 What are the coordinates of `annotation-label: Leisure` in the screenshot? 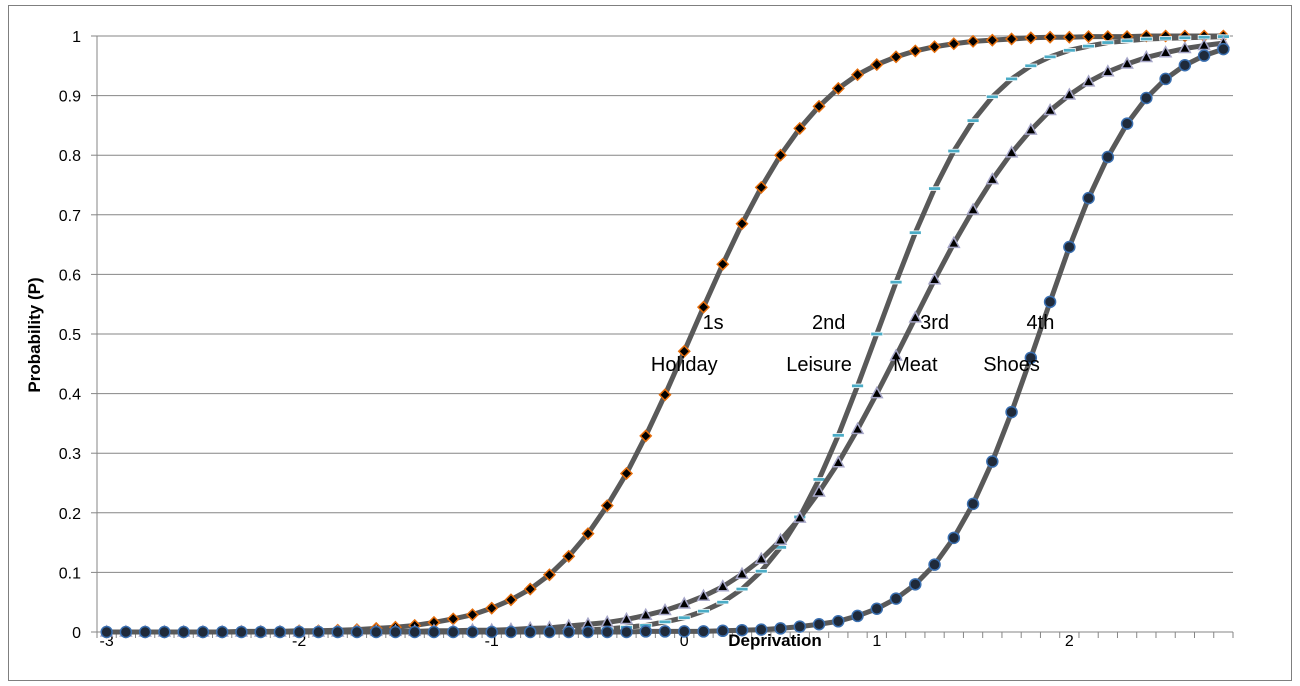 It's located at (819, 365).